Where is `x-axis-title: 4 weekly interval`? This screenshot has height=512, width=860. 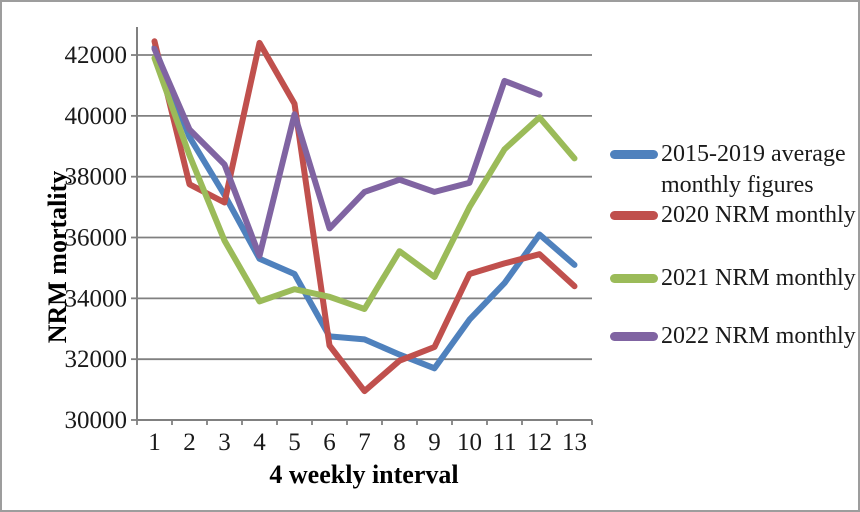 x-axis-title: 4 weekly interval is located at coordinates (363, 474).